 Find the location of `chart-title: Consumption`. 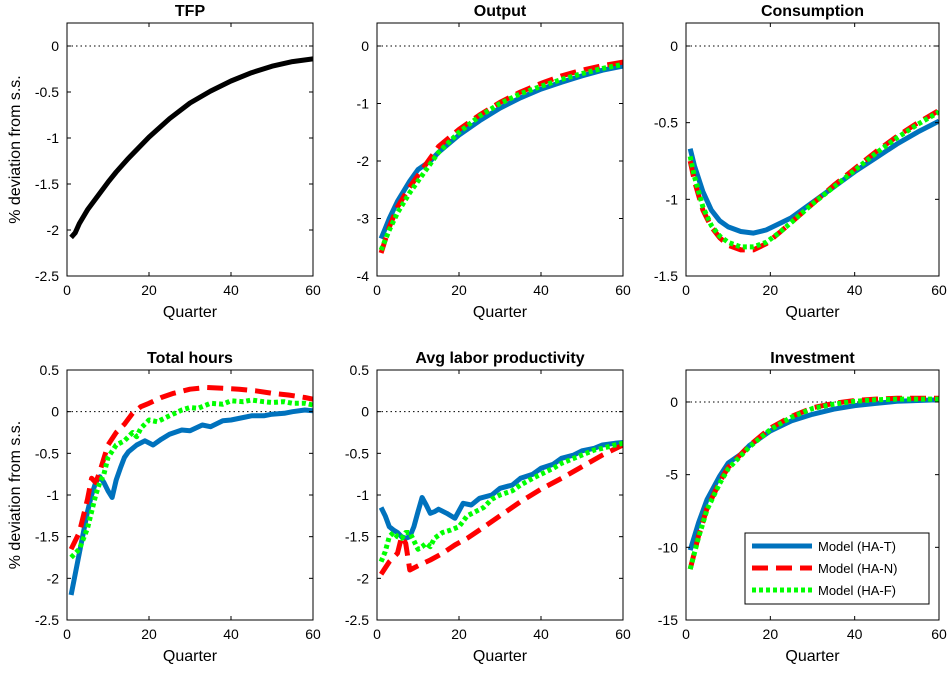

chart-title: Consumption is located at coordinates (812, 11).